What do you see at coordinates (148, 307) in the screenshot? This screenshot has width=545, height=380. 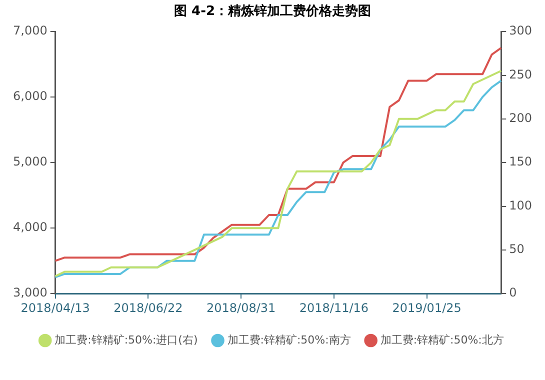 I see `x-tick-label: 2018/06/22` at bounding box center [148, 307].